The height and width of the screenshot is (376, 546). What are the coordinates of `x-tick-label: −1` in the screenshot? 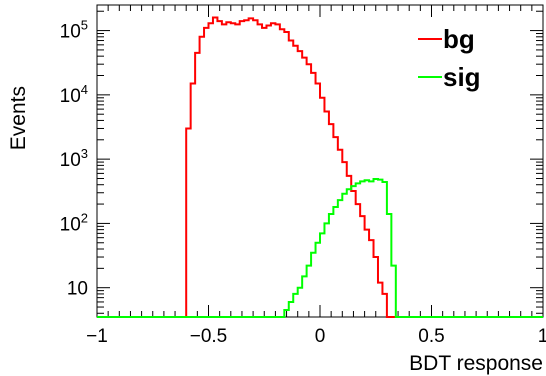 It's located at (97, 336).